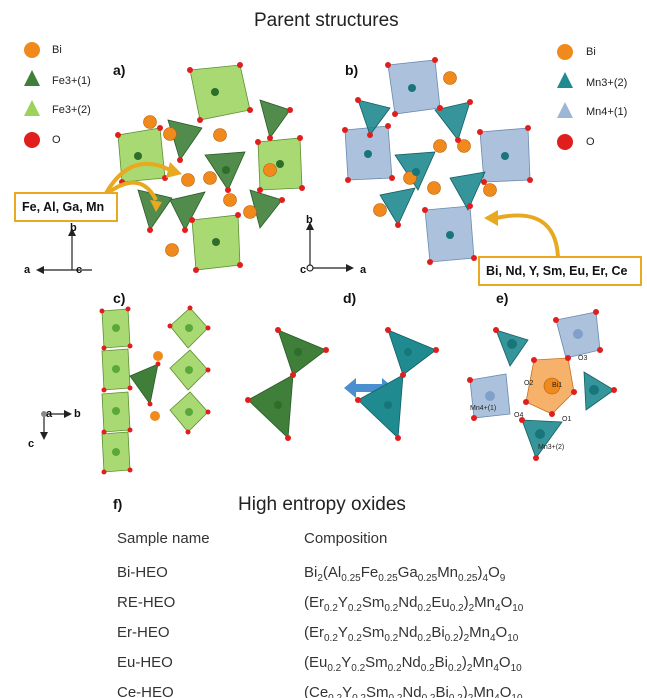  What do you see at coordinates (309, 220) in the screenshot?
I see `axis-b-b: b` at bounding box center [309, 220].